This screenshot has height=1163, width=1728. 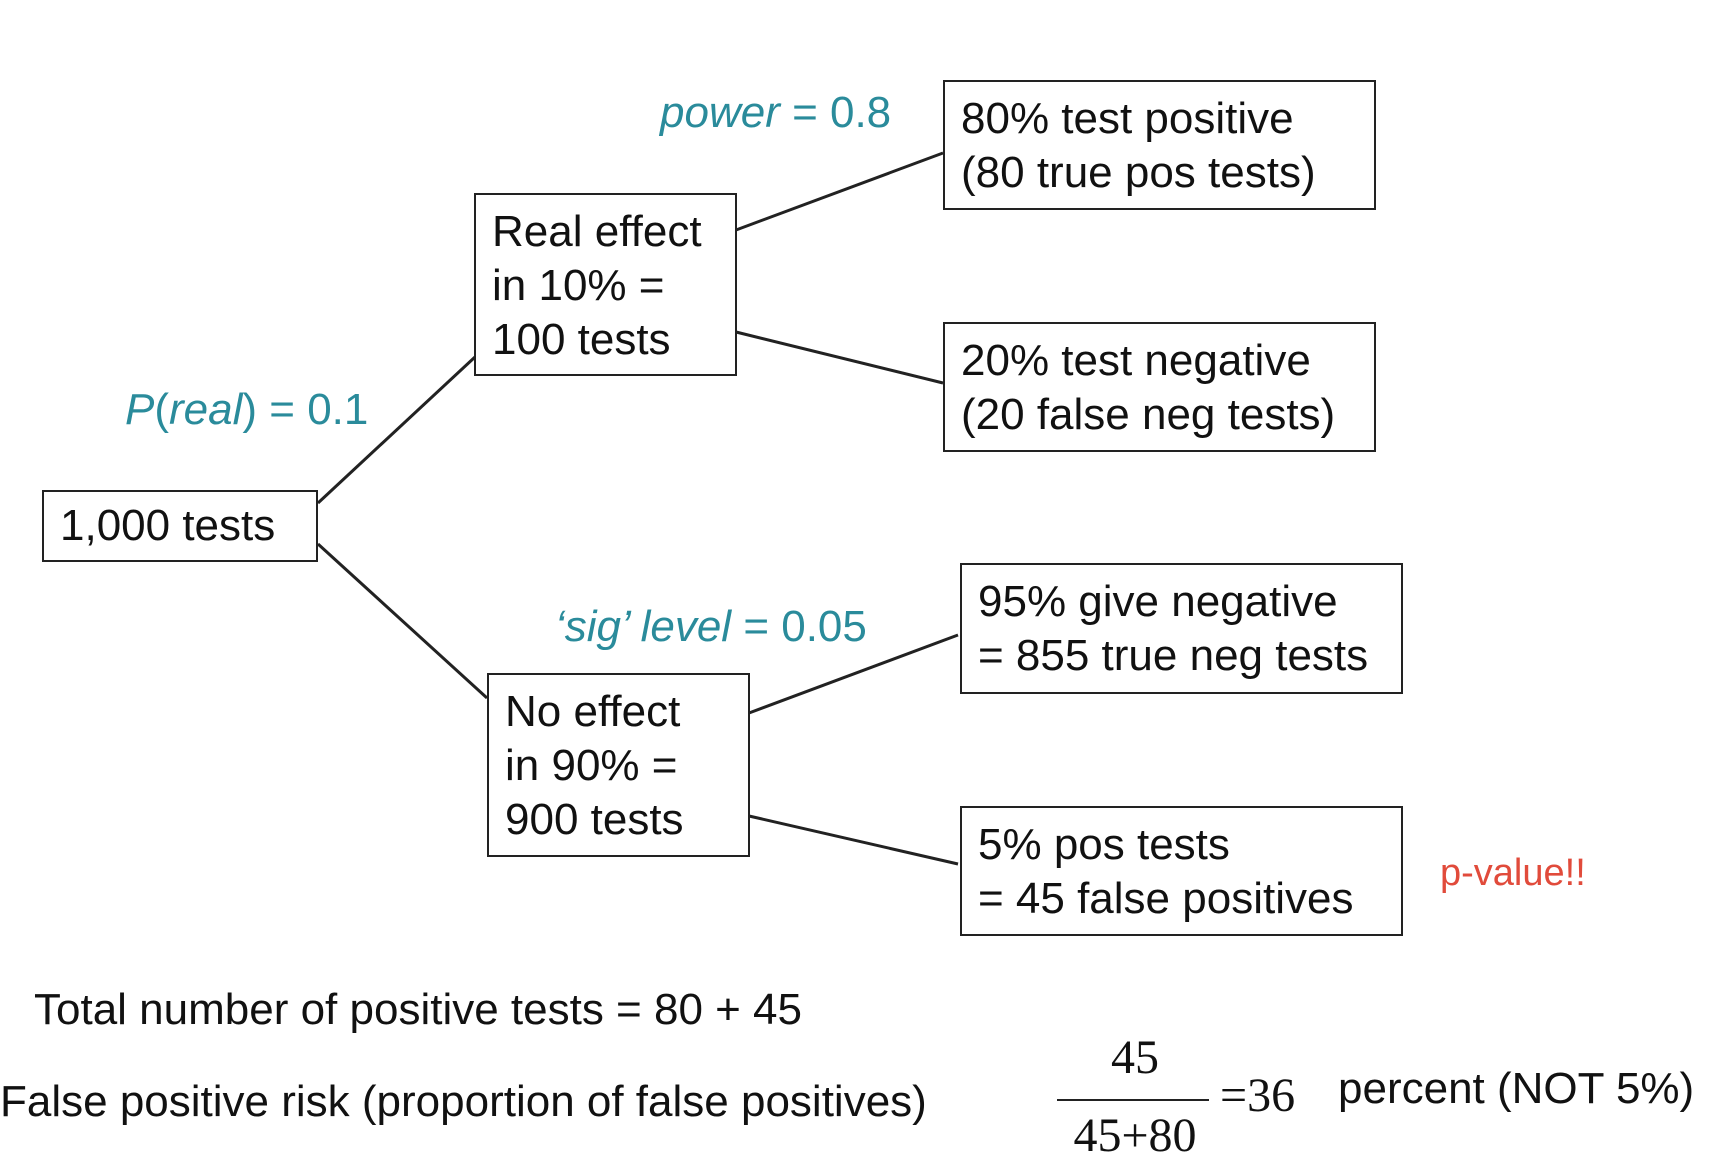 What do you see at coordinates (720, 112) in the screenshot?
I see `power-name: power` at bounding box center [720, 112].